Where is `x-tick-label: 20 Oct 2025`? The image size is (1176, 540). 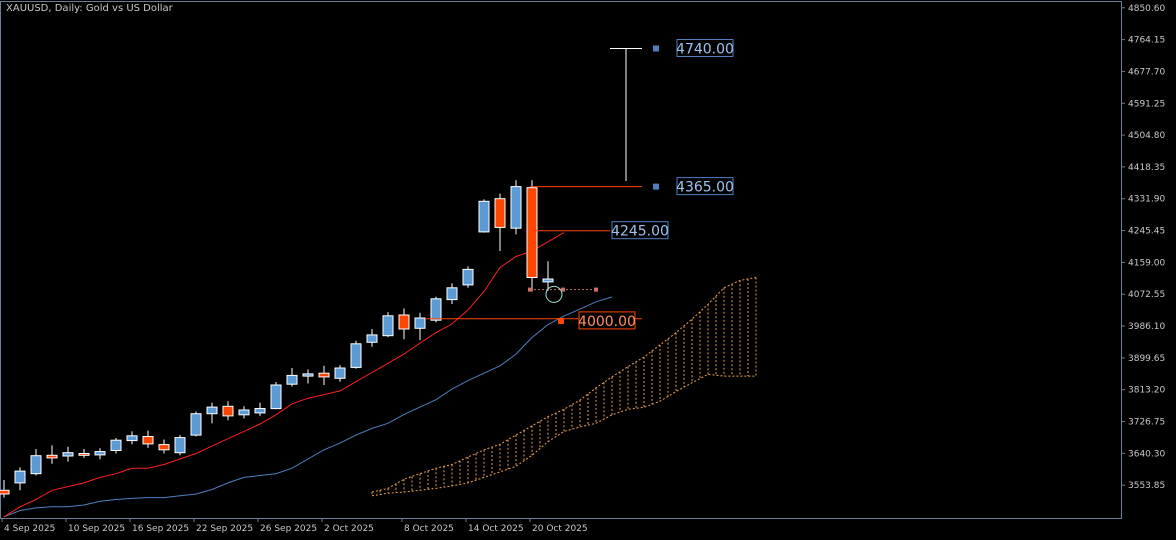 x-tick-label: 20 Oct 2025 is located at coordinates (560, 529).